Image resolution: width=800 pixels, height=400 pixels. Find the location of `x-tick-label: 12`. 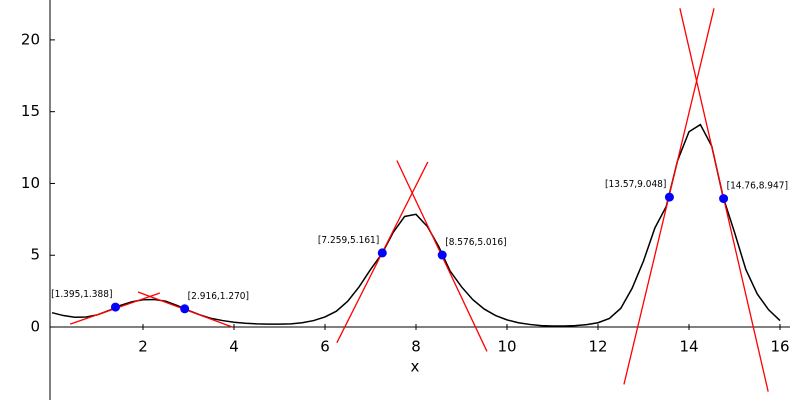

x-tick-label: 12 is located at coordinates (597, 347).